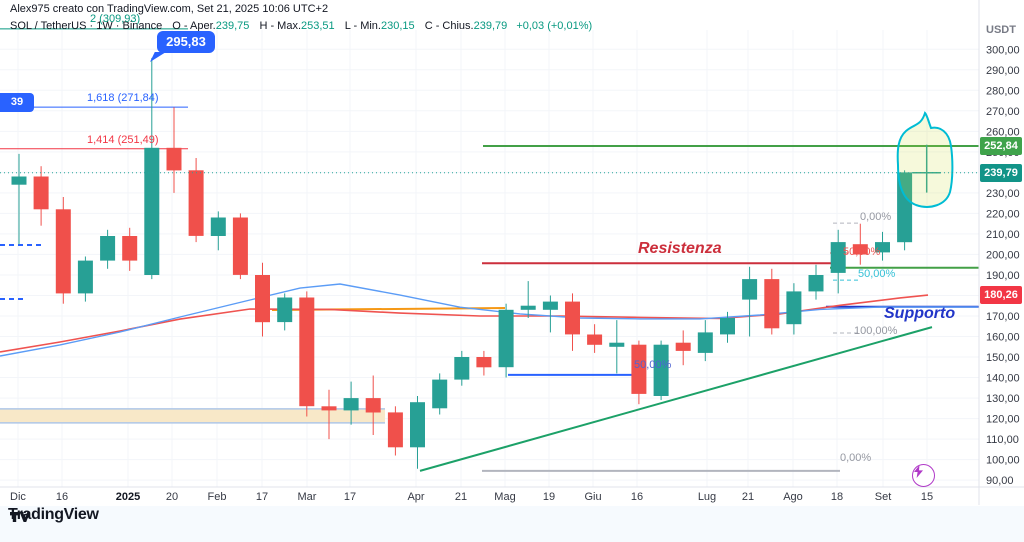  Describe the element at coordinates (862, 252) in the screenshot. I see `fib-50-percent-label-red: 50,00%` at that location.